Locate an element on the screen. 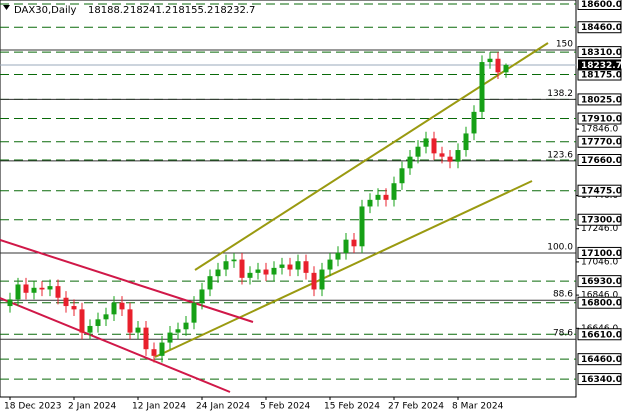  level-label: 17300.0 is located at coordinates (601, 221).